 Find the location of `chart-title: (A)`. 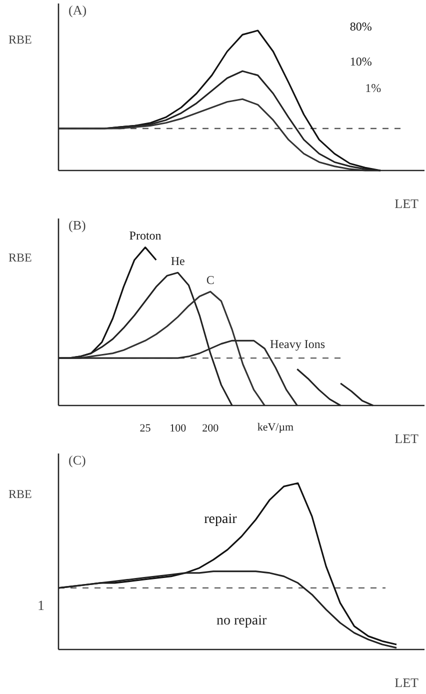

chart-title: (A) is located at coordinates (77, 10).